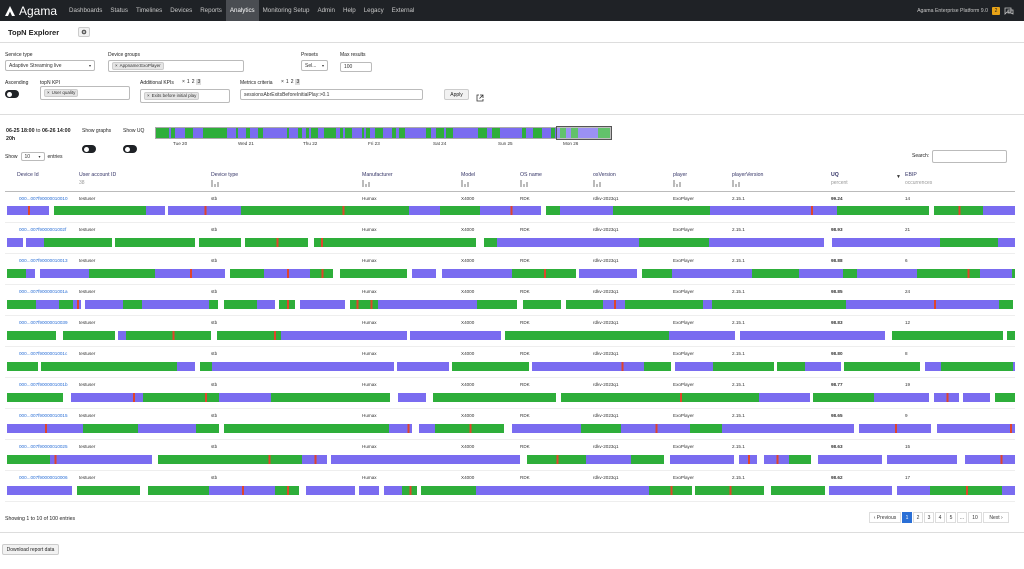 This screenshot has width=1024, height=569. What do you see at coordinates (383, 133) in the screenshot?
I see `timeline-overview` at bounding box center [383, 133].